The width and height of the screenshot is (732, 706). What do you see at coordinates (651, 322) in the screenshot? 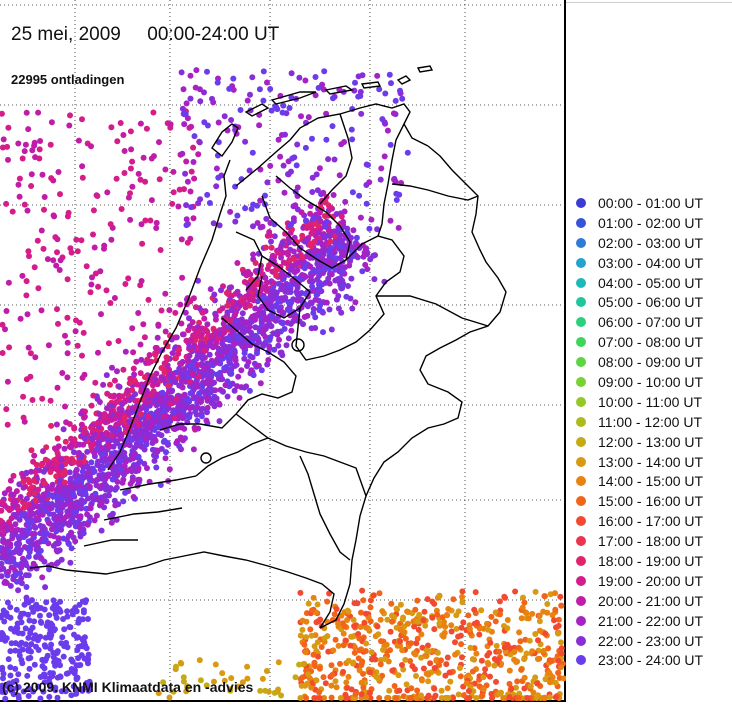
I see `legend-label: 06:00 - 07:00 UT` at bounding box center [651, 322].